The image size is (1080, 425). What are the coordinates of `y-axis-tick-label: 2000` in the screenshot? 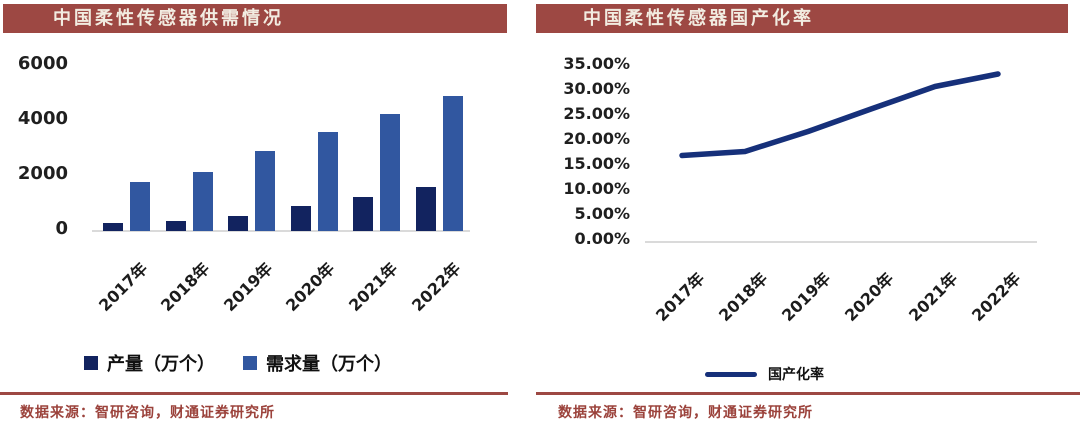 It's located at (42, 173).